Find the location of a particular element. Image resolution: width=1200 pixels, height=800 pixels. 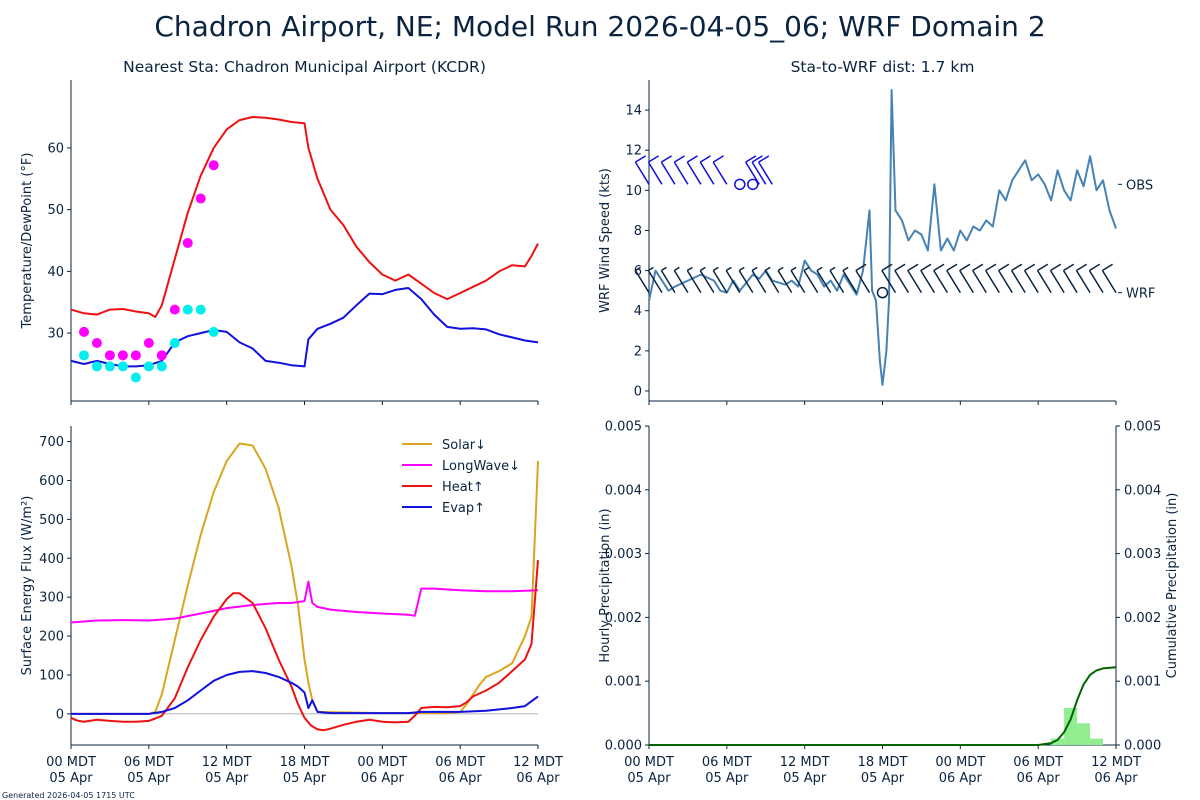

precip-xtick-label: 06 MDT is located at coordinates (727, 762).